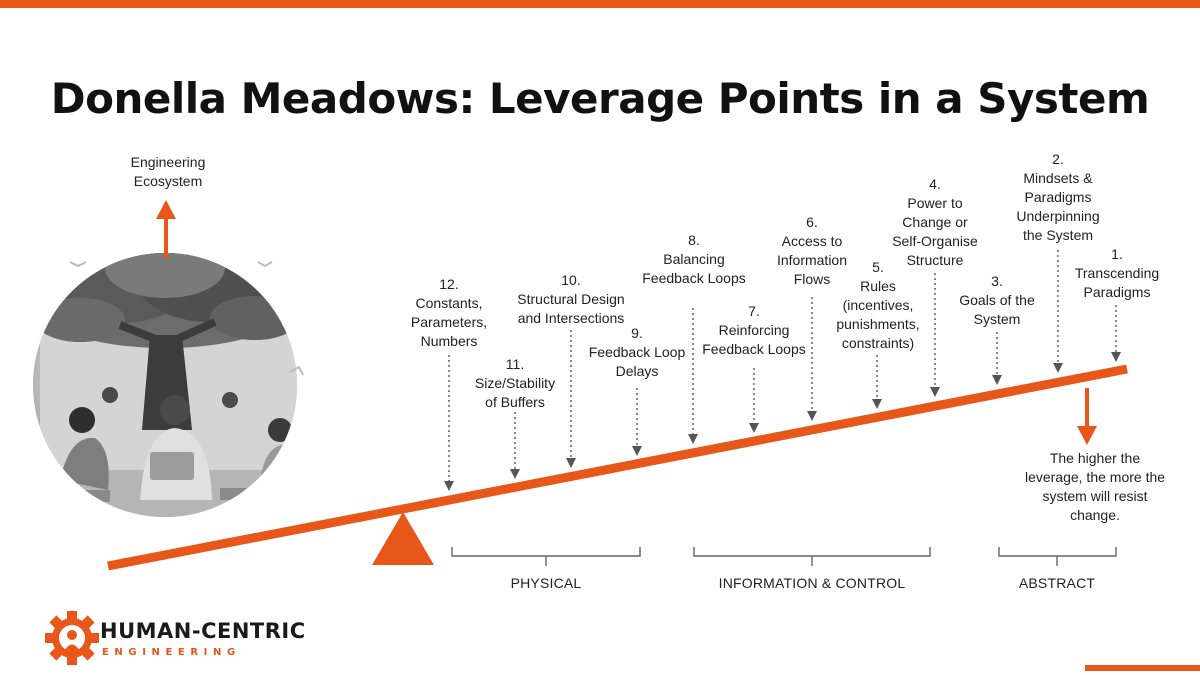 This screenshot has width=1200, height=675. I want to click on leverage-point-8: 8. Balancing Feedback Loops, so click(694, 259).